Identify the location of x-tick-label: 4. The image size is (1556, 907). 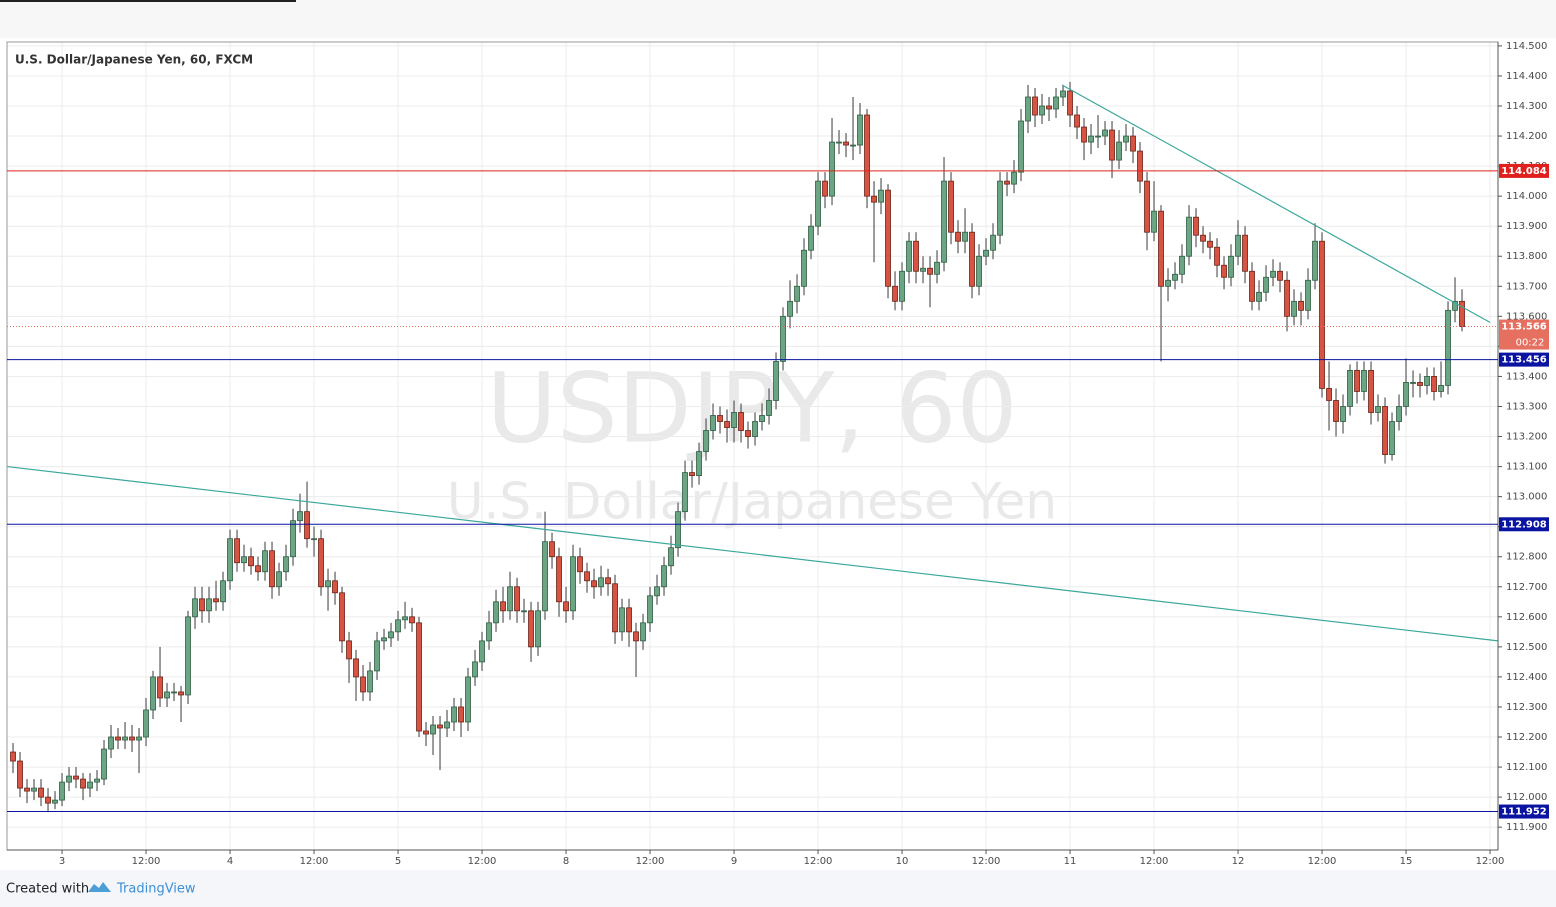
(230, 861).